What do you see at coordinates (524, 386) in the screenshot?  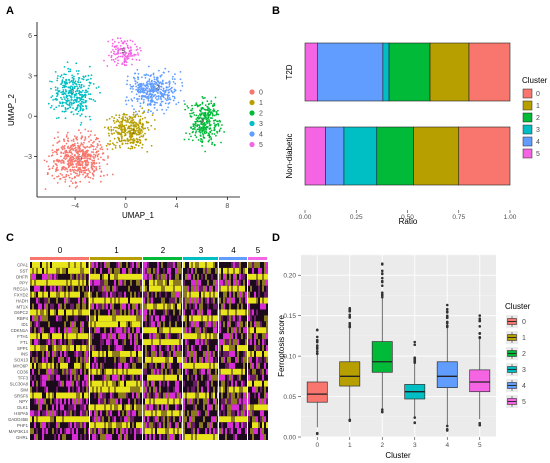 I see `boxplot-legend-label: 4` at bounding box center [524, 386].